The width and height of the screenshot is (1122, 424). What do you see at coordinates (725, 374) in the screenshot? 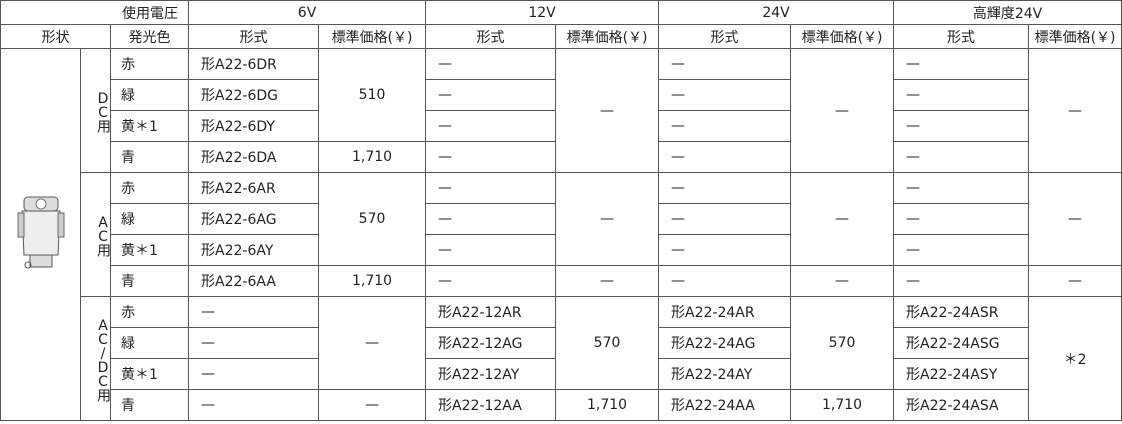
I see `model: 形A22-24AY` at bounding box center [725, 374].